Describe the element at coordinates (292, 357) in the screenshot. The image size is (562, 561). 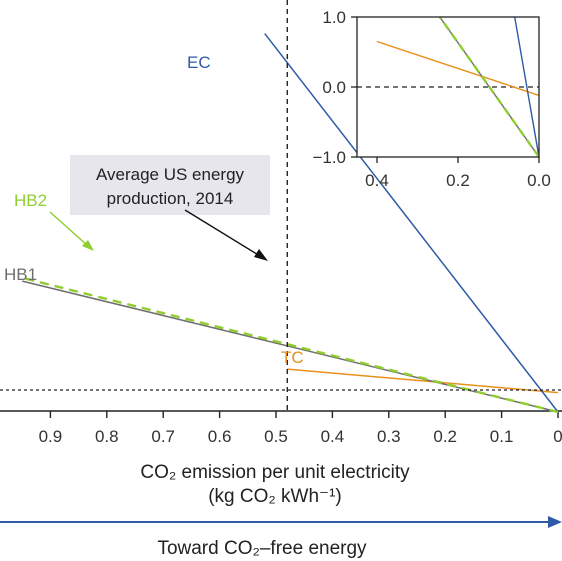
I see `label-tc: TC` at that location.